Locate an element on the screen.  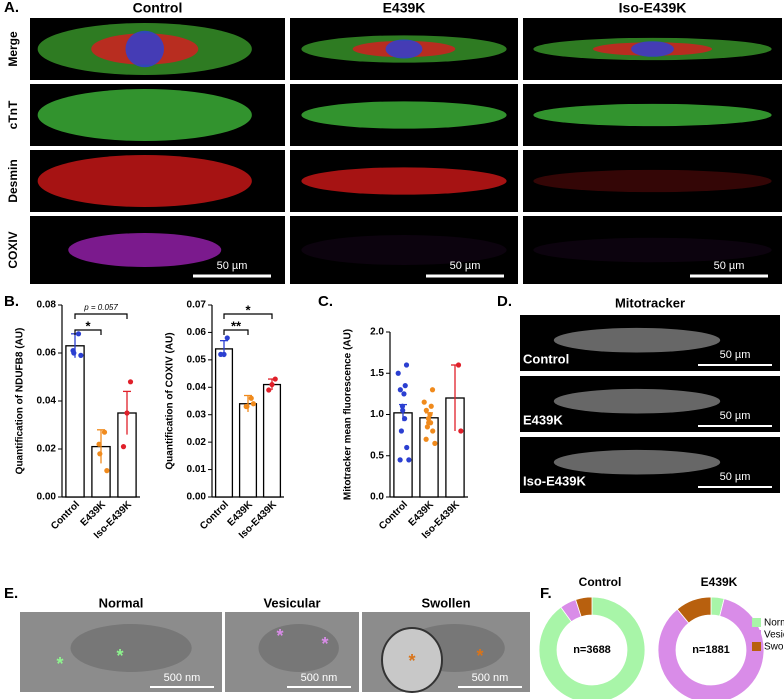
y-tick-label: 0.08 is located at coordinates (47, 305).